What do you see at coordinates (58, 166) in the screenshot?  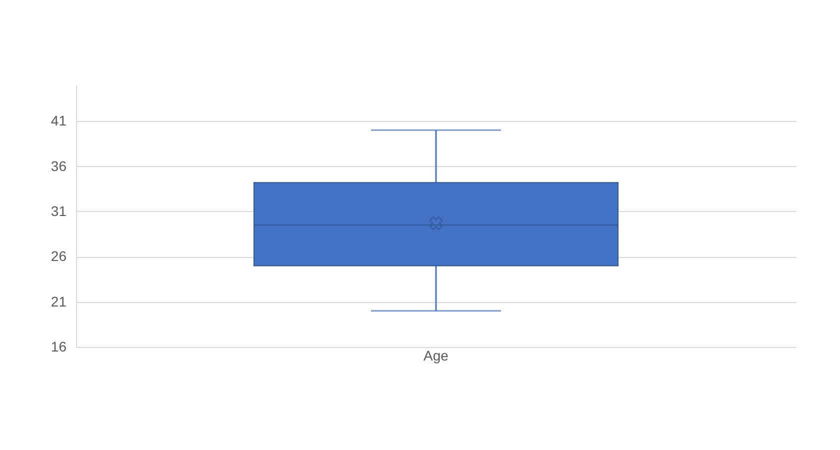 I see `y-tick-label: 36` at bounding box center [58, 166].